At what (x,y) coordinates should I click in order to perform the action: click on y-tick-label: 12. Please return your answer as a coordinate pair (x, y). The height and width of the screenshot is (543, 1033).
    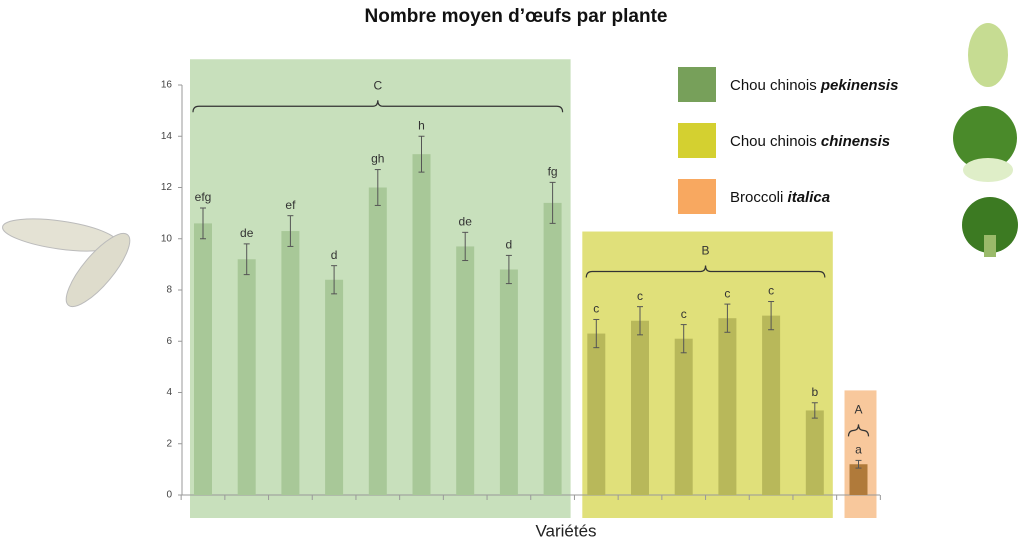
    Looking at the image, I should click on (167, 187).